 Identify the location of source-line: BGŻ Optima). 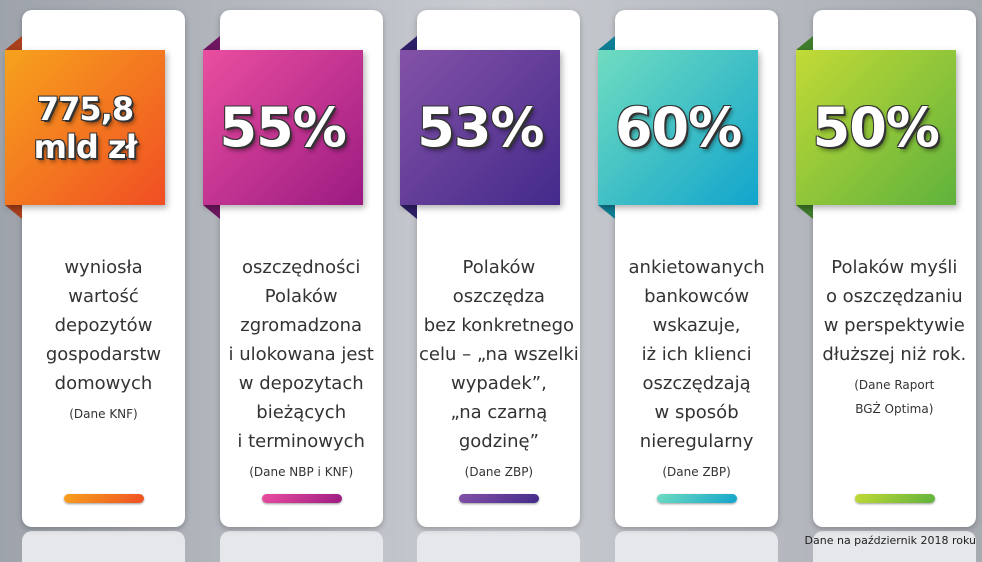
(894, 409).